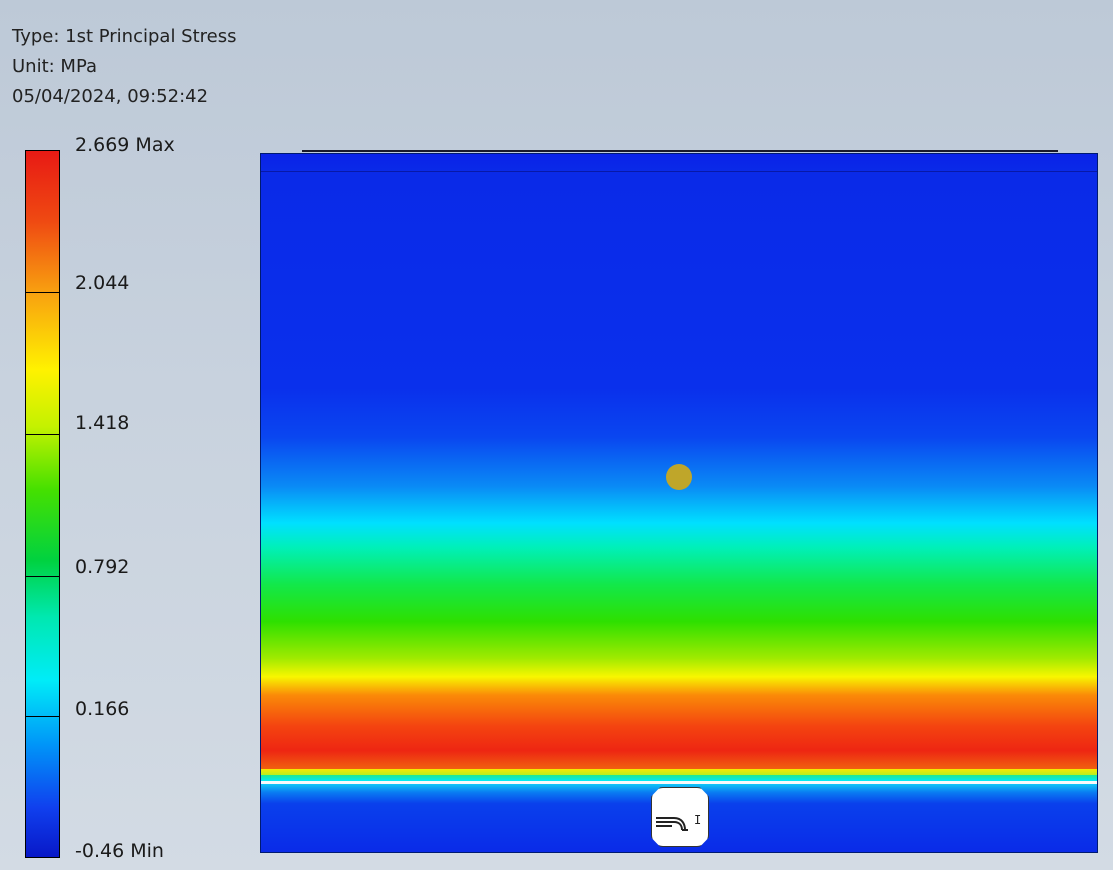 The image size is (1113, 870). I want to click on contour-band-yellow, so click(679, 772).